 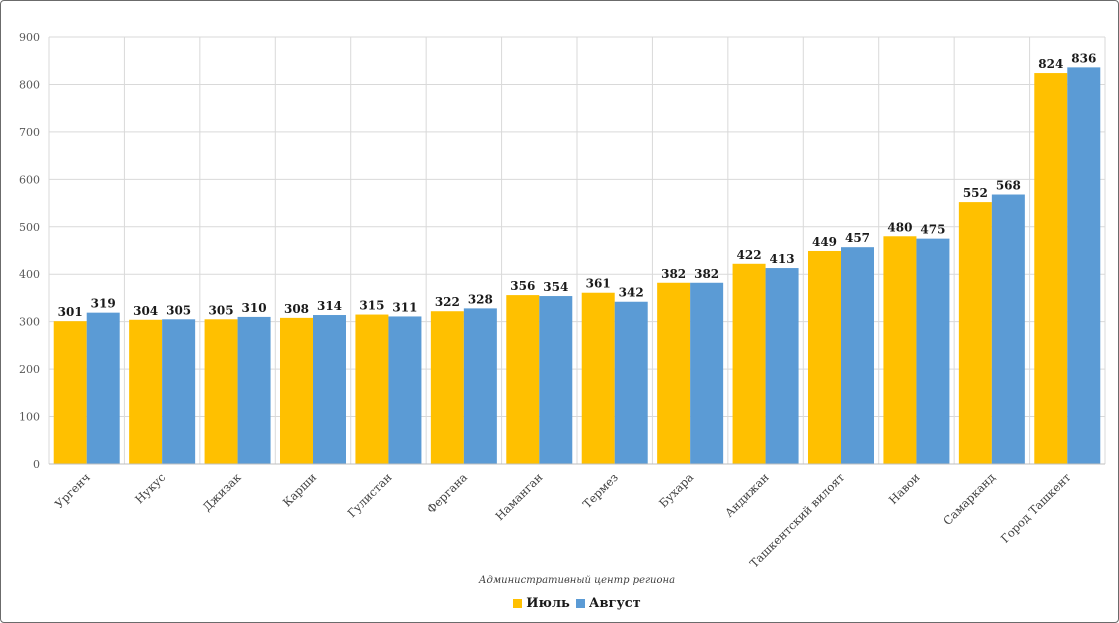 What do you see at coordinates (29, 179) in the screenshot?
I see `y-tick-label: 600` at bounding box center [29, 179].